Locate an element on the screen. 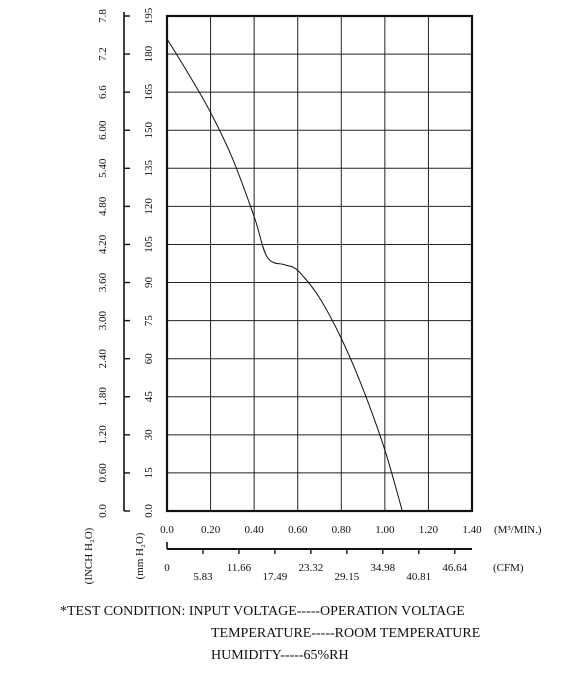 The image size is (572, 680). test-condition-line-3: HUMIDITY-----65%RH is located at coordinates (280, 655).